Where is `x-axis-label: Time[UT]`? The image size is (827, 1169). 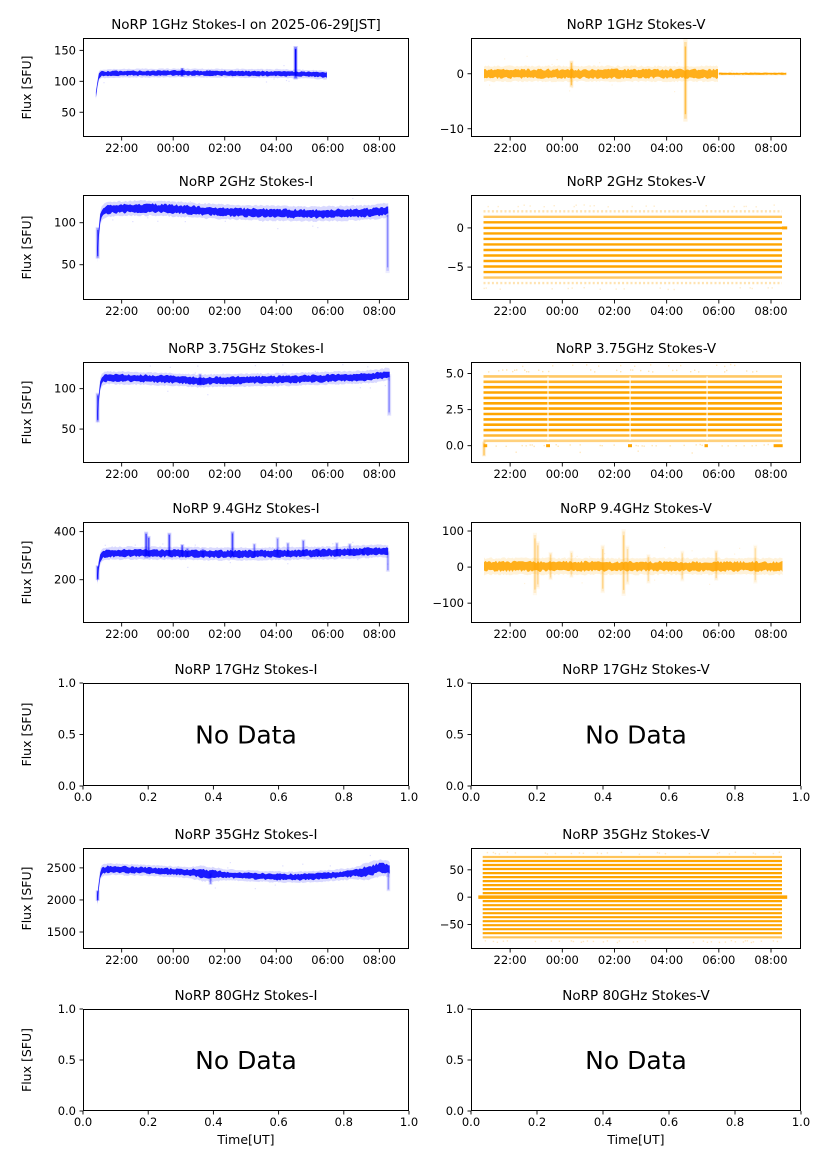 x-axis-label: Time[UT] is located at coordinates (635, 1139).